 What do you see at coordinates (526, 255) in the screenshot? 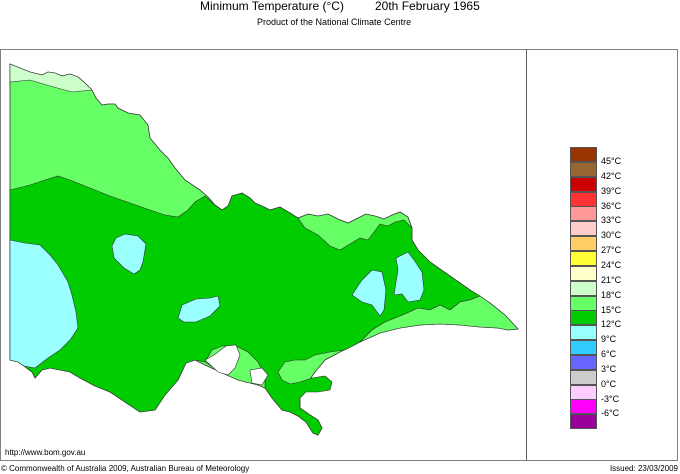
I see `legend-divider` at bounding box center [526, 255].